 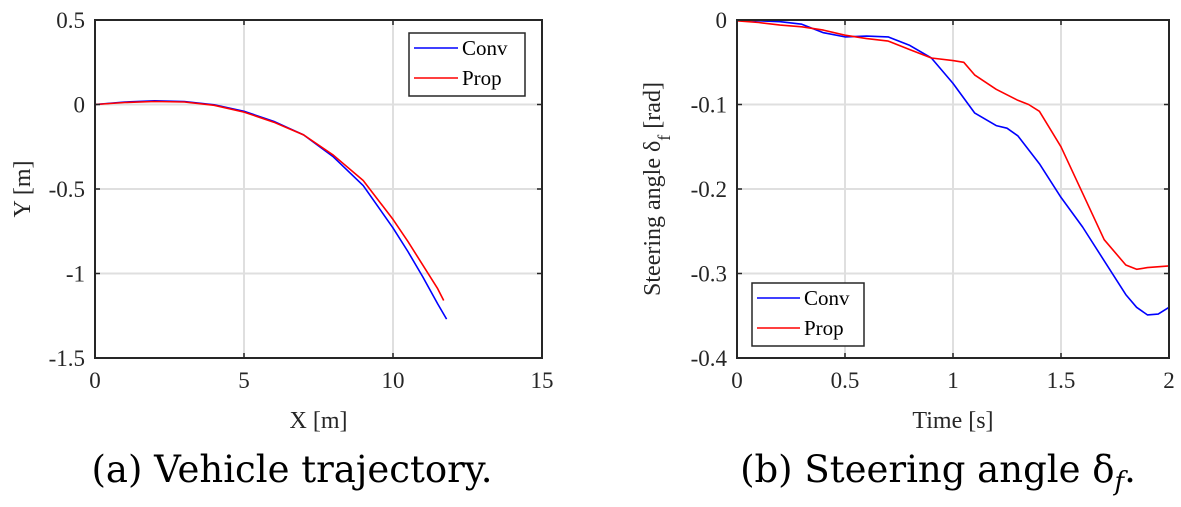 I want to click on steering-x-tick-label-2: 2, so click(x=1169, y=380).